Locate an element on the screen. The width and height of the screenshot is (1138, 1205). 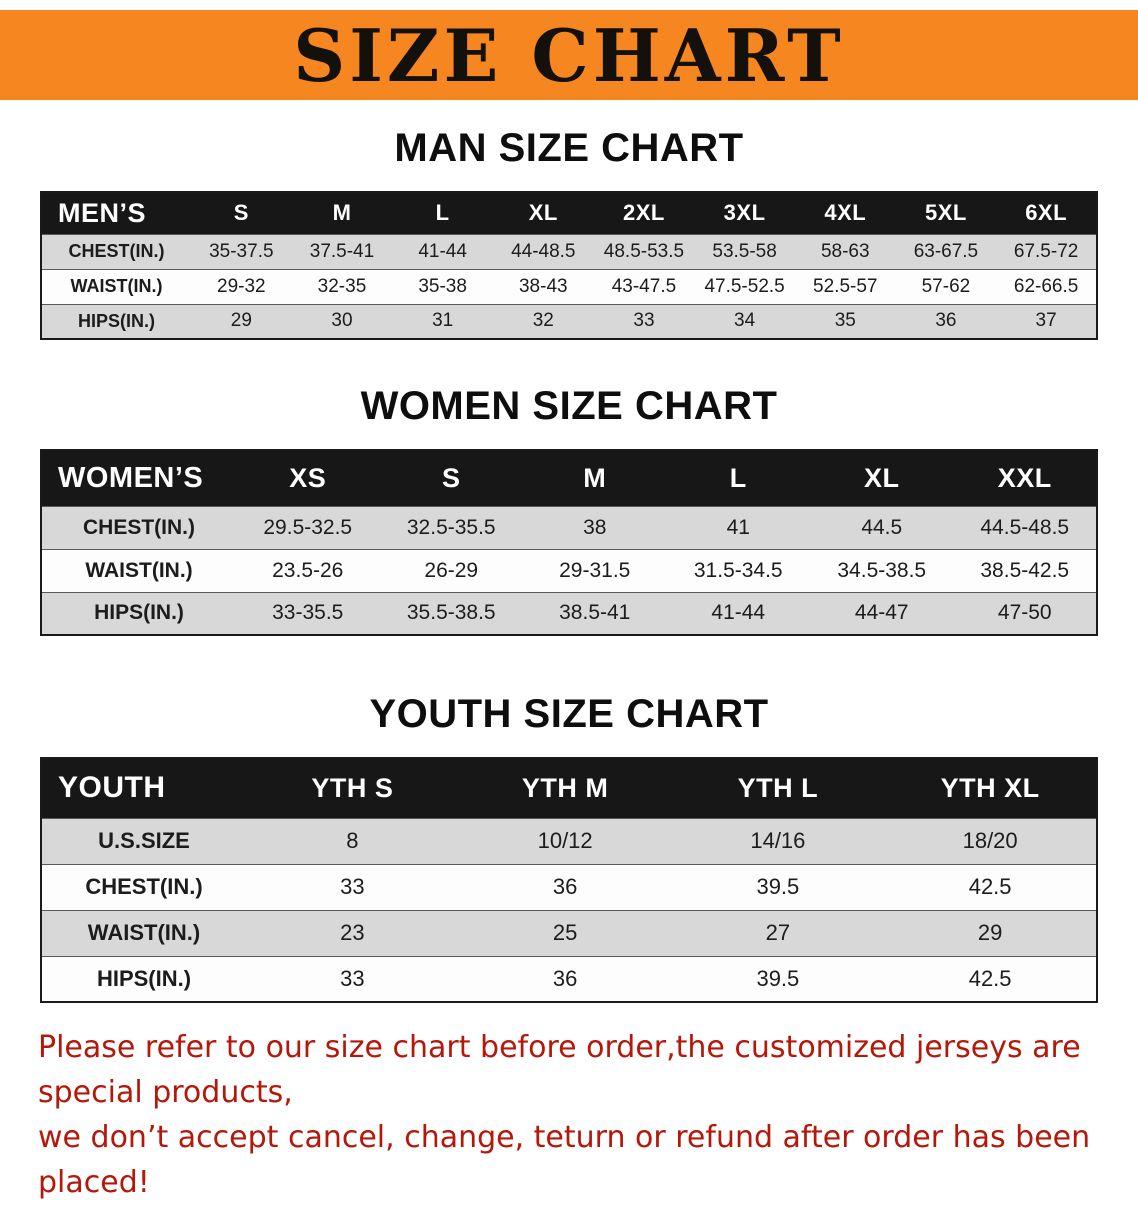
cell: 38 is located at coordinates (595, 527).